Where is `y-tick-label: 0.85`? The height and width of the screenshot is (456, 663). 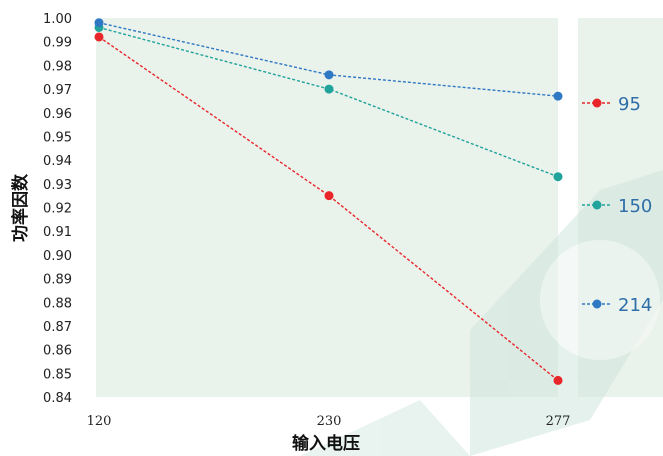
y-tick-label: 0.85 is located at coordinates (57, 374).